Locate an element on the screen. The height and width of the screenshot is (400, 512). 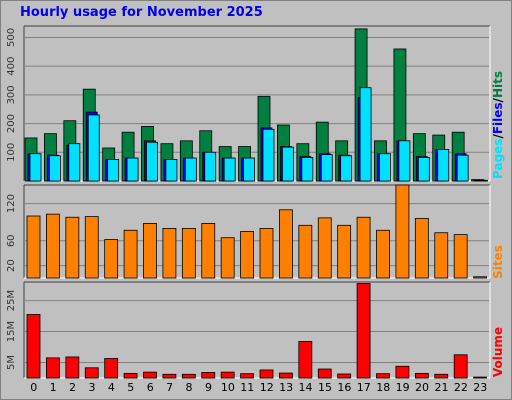
x-tick-label: 6 is located at coordinates (150, 387).